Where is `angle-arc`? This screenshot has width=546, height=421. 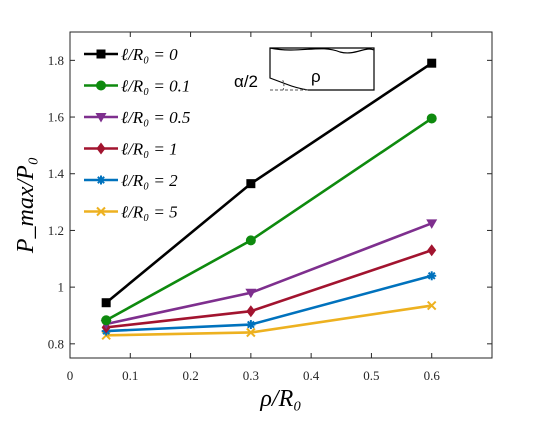 angle-arc is located at coordinates (283, 84).